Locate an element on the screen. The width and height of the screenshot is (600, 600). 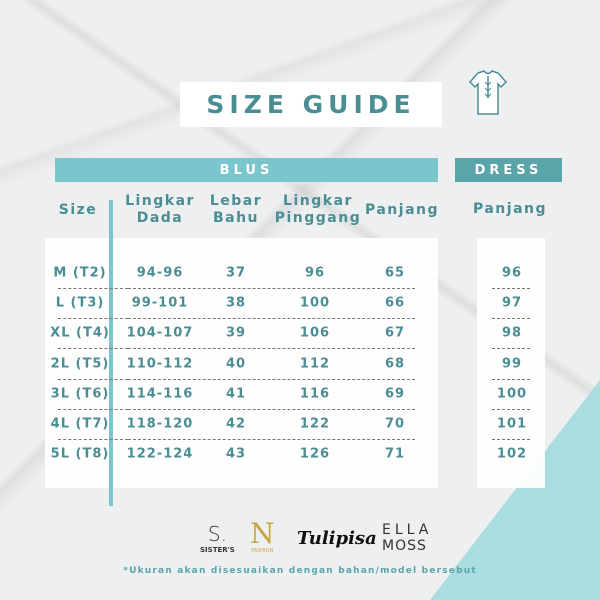
cell-pinggang: 96 is located at coordinates (315, 273).